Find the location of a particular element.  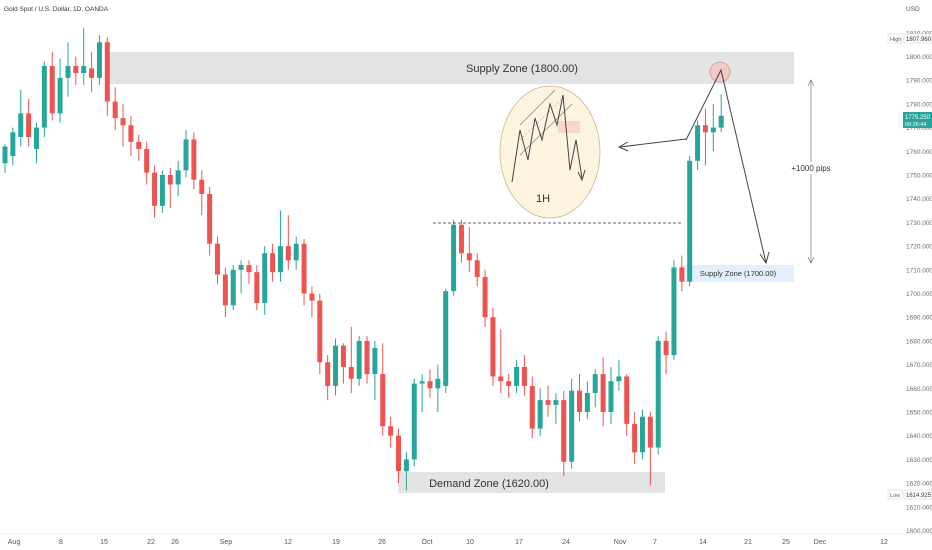

inset-label: 1H is located at coordinates (543, 199).